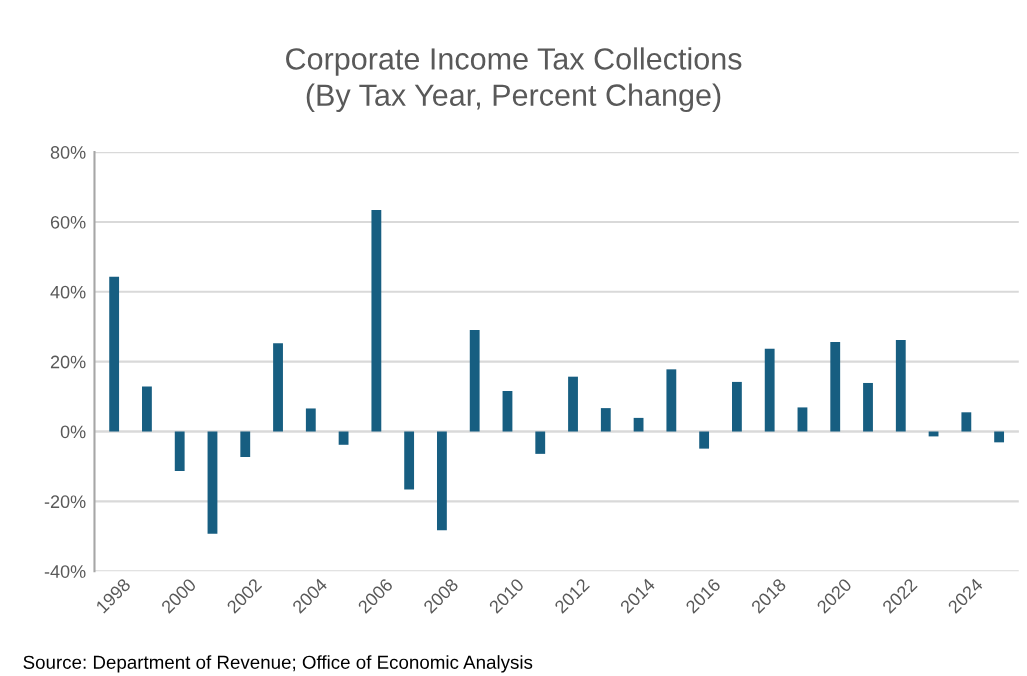  Describe the element at coordinates (65, 571) in the screenshot. I see `y-tick-label: -40%` at that location.